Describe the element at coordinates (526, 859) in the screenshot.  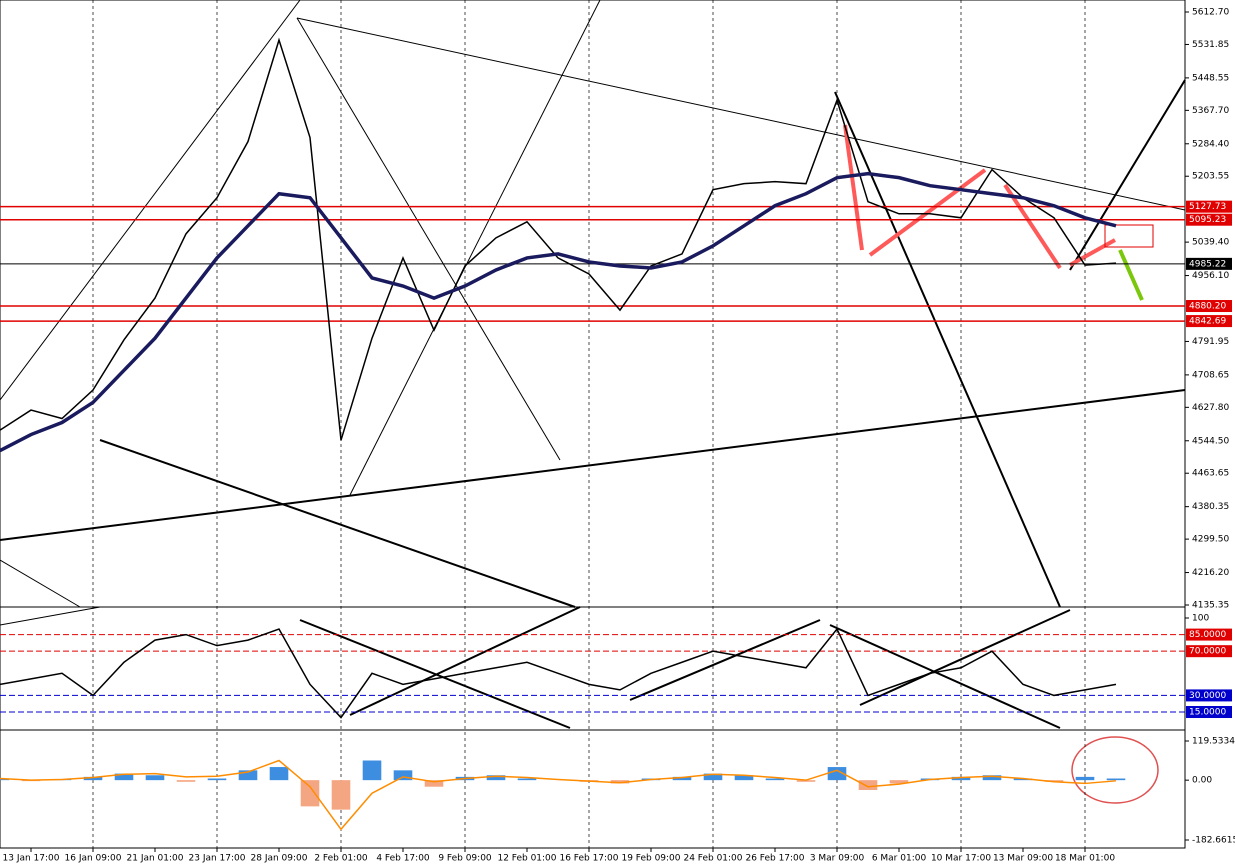
I see `x-tick-label: 12 Feb 01:00` at that location.